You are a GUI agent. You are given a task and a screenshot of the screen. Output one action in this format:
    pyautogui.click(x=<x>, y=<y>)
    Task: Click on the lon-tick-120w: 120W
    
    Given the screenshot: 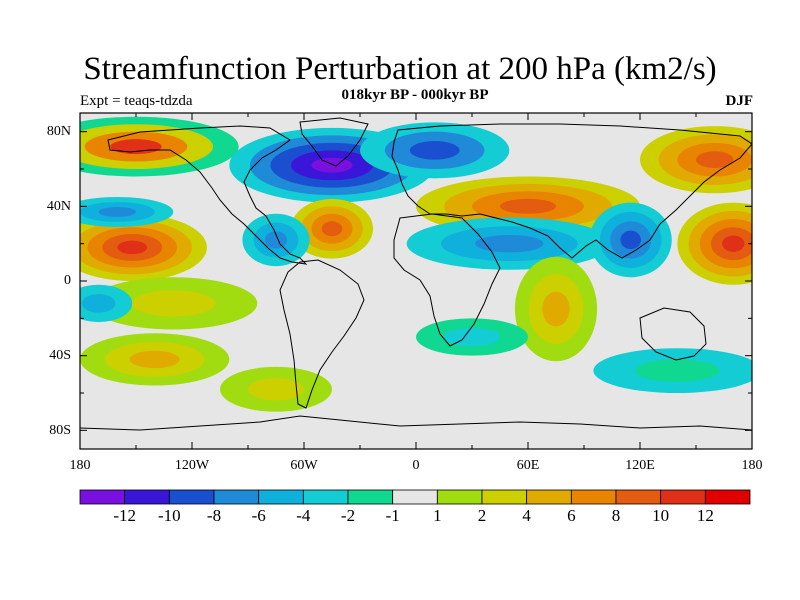 What is the action you would take?
    pyautogui.click(x=192, y=465)
    